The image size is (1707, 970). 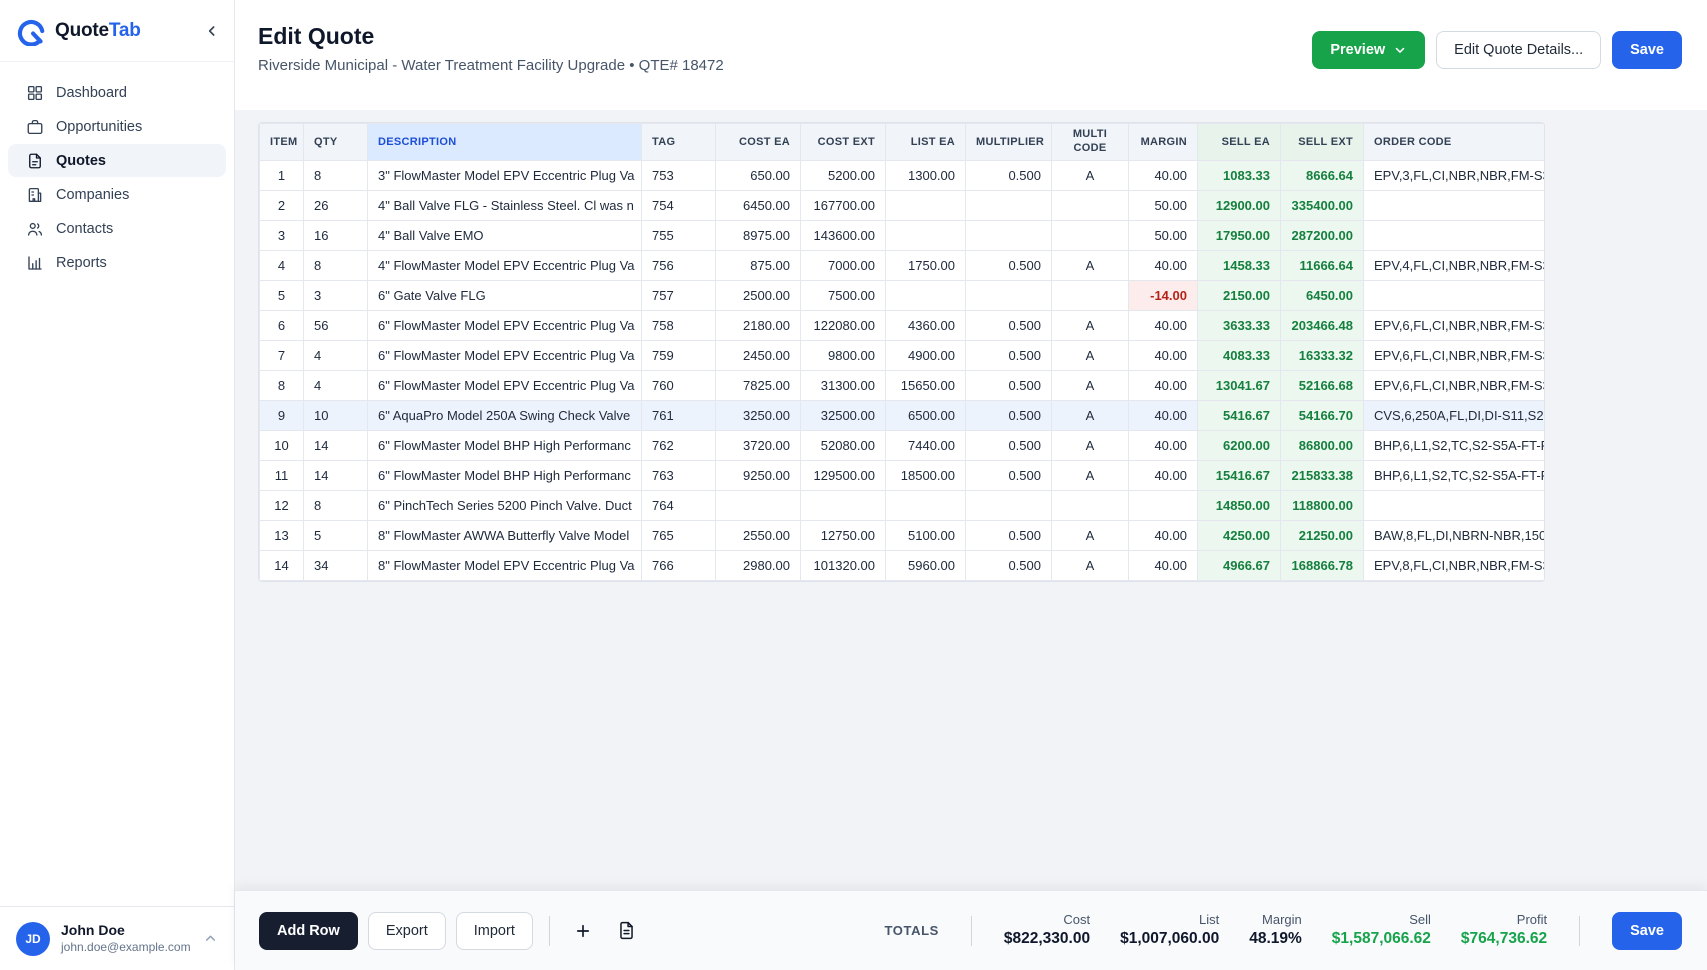 I want to click on cell-description: 6" AquaPro Model 250A Swing Check Valve, so click(x=504, y=415).